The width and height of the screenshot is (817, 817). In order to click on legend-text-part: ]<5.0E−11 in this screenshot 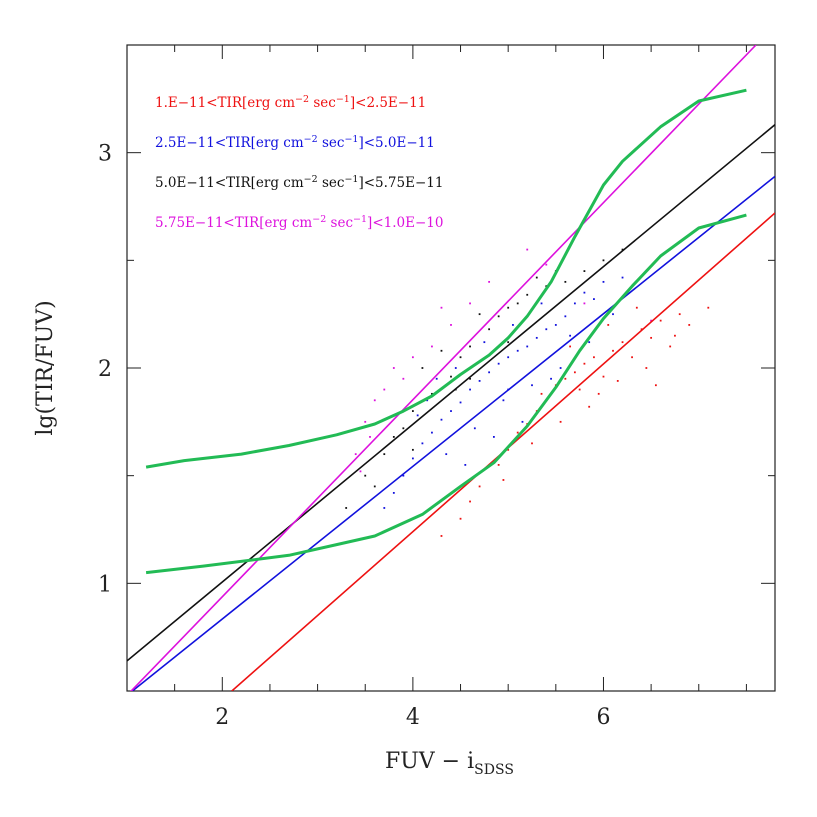, I will do `click(396, 143)`.